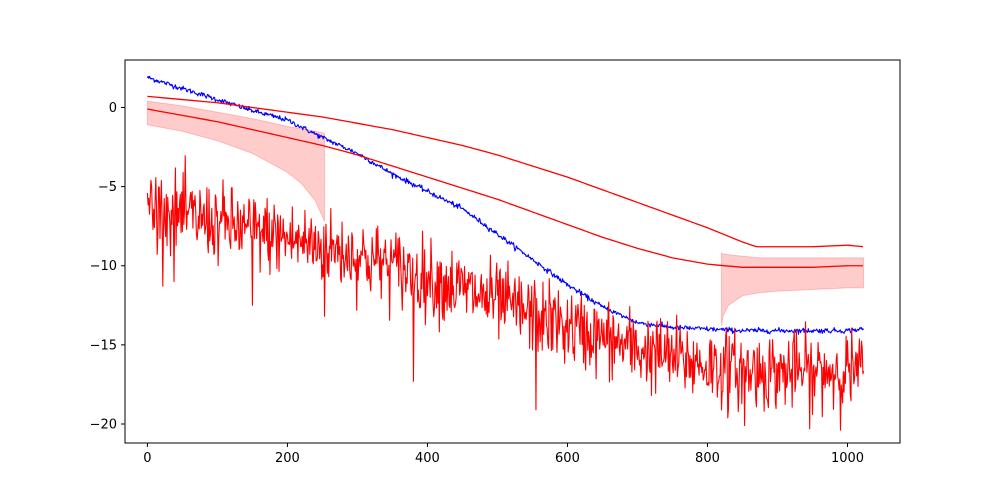 The image size is (1000, 500). I want to click on x-axis: 0 200 400 600 800 1000, so click(503, 454).